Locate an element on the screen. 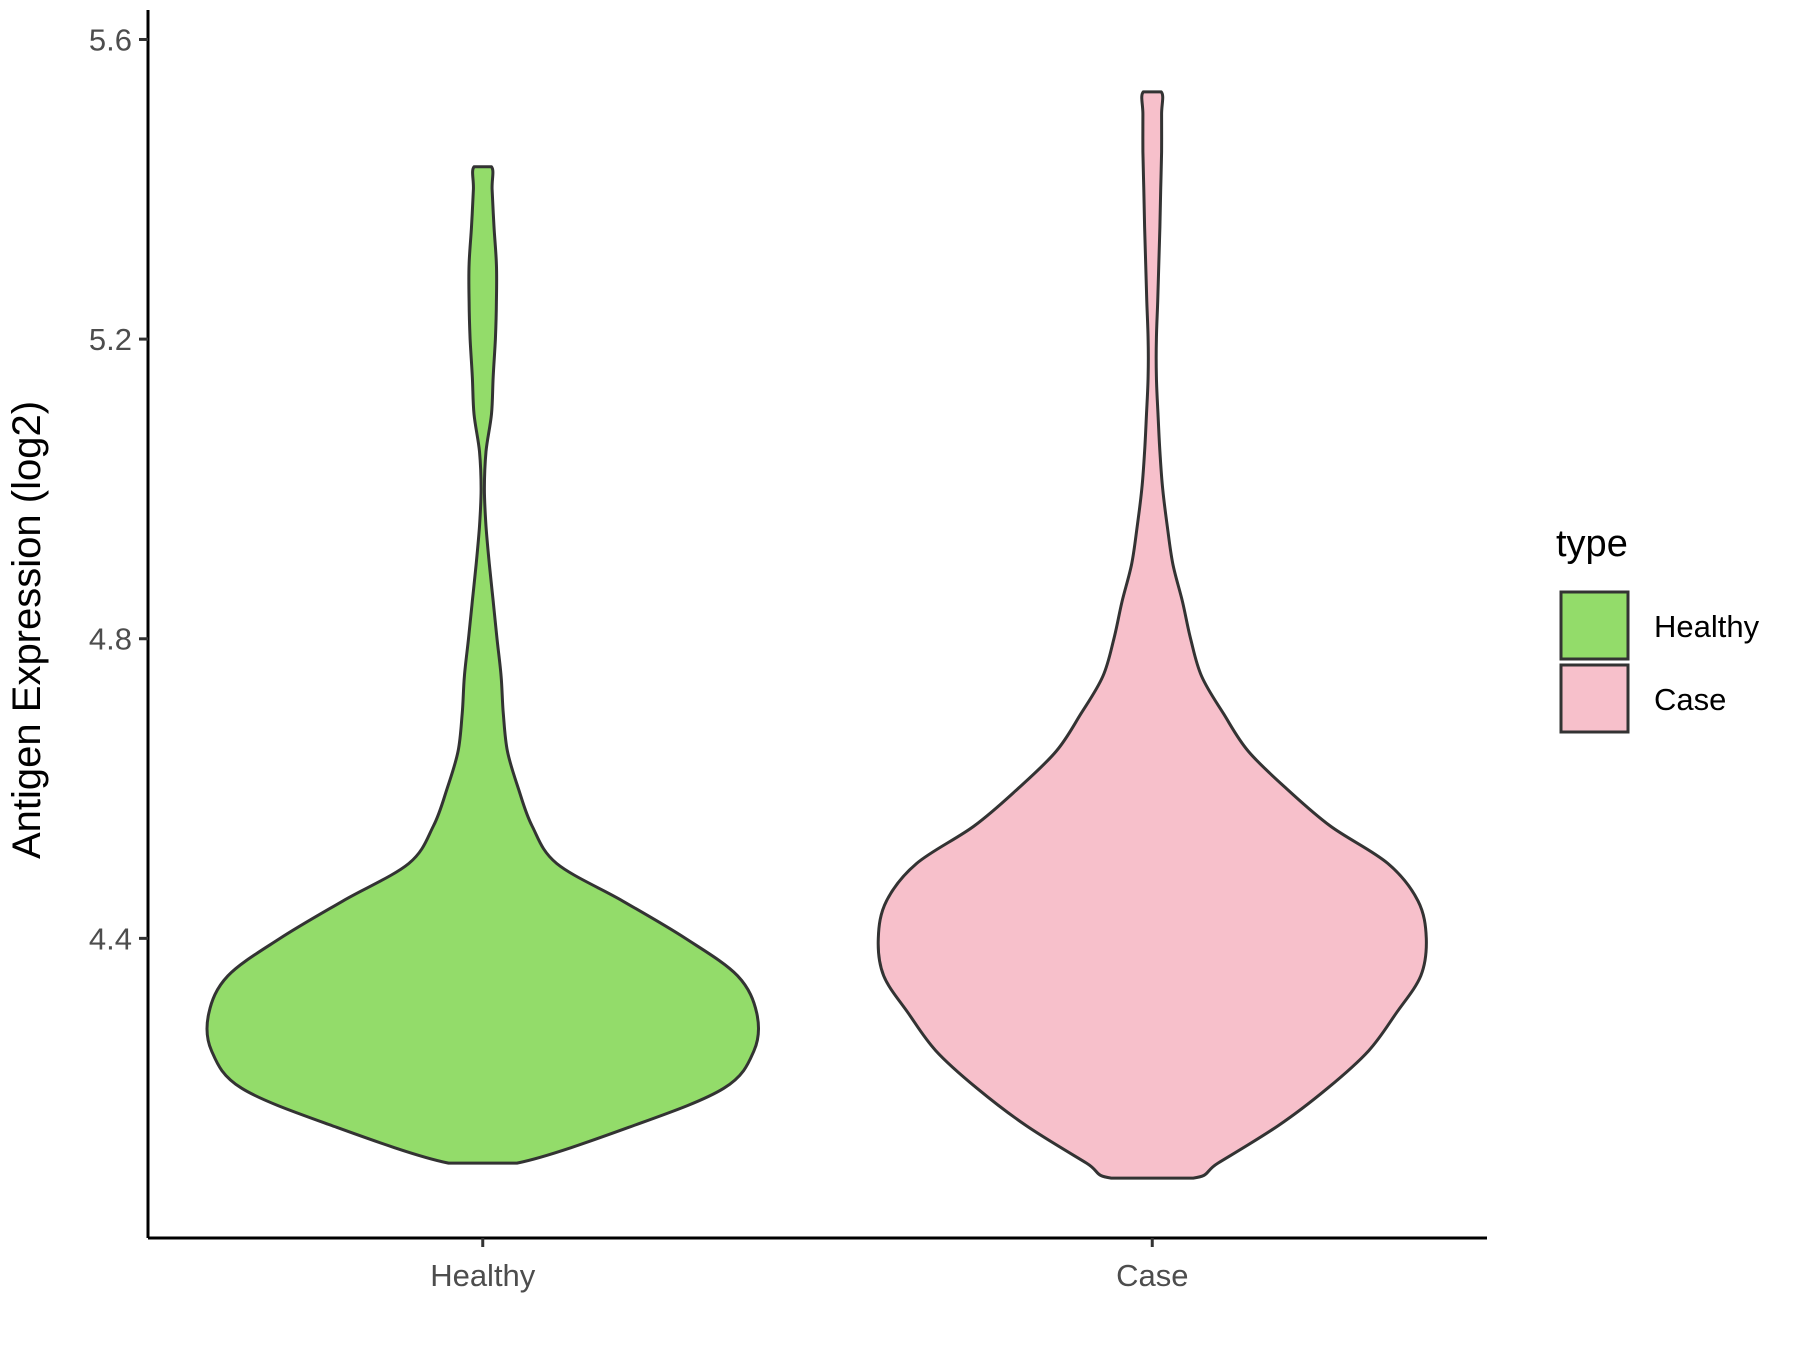  y-tick-label: 5.6 is located at coordinates (110, 39).